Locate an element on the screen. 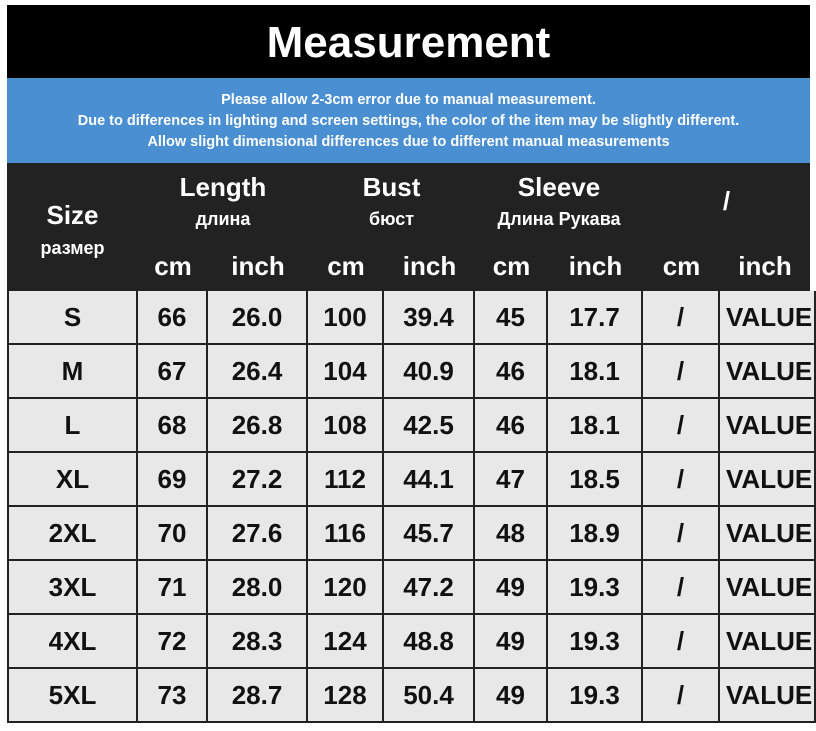 This screenshot has height=731, width=816. value-cell: 26.4 is located at coordinates (258, 372).